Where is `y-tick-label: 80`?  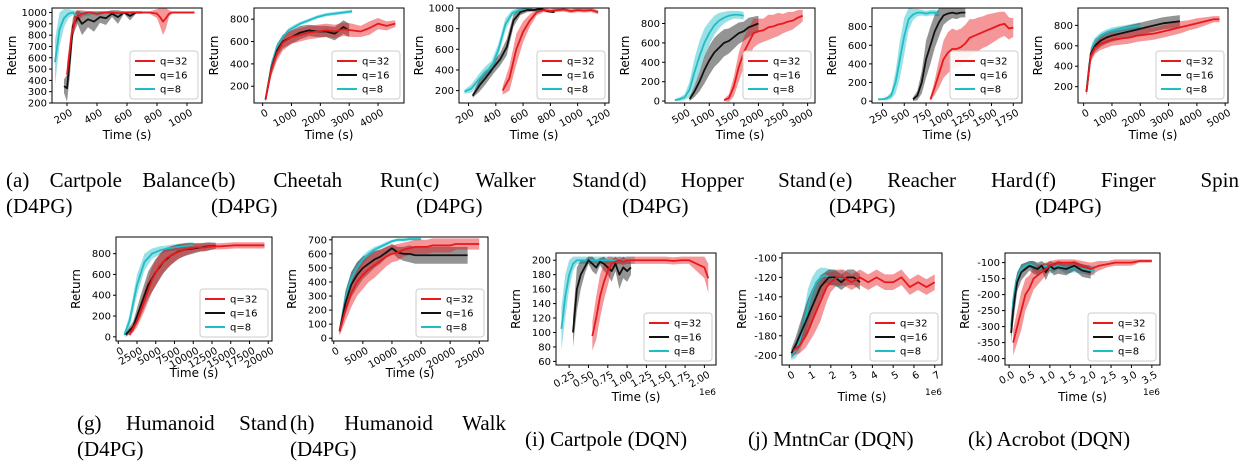 y-tick-label: 80 is located at coordinates (544, 347).